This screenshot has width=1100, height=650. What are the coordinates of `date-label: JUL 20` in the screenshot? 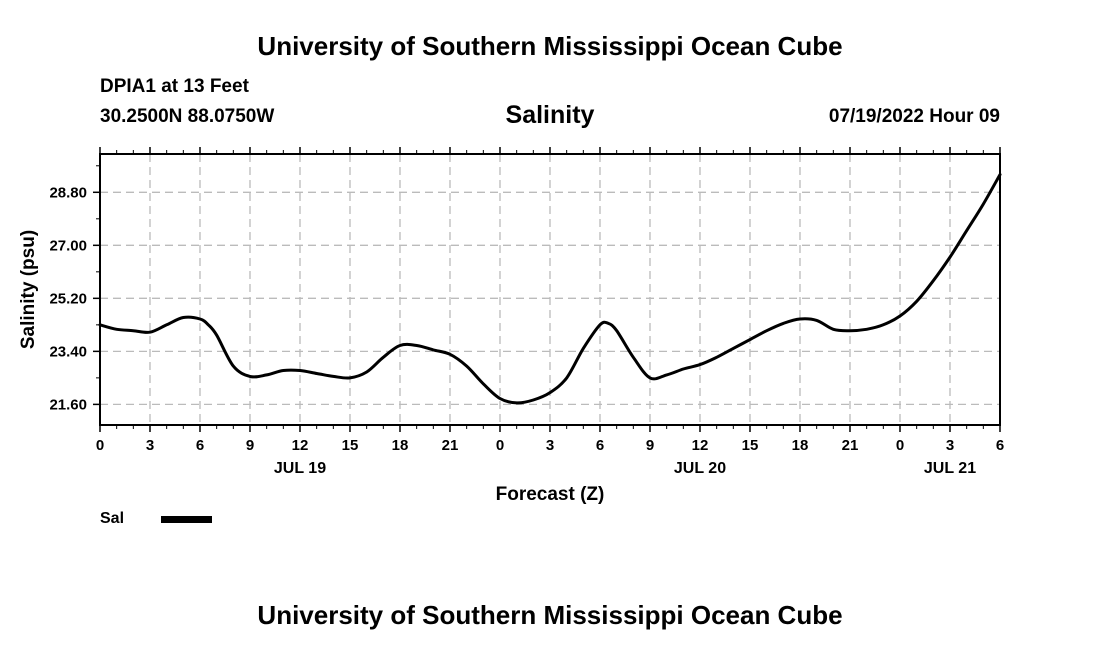 It's located at (700, 468).